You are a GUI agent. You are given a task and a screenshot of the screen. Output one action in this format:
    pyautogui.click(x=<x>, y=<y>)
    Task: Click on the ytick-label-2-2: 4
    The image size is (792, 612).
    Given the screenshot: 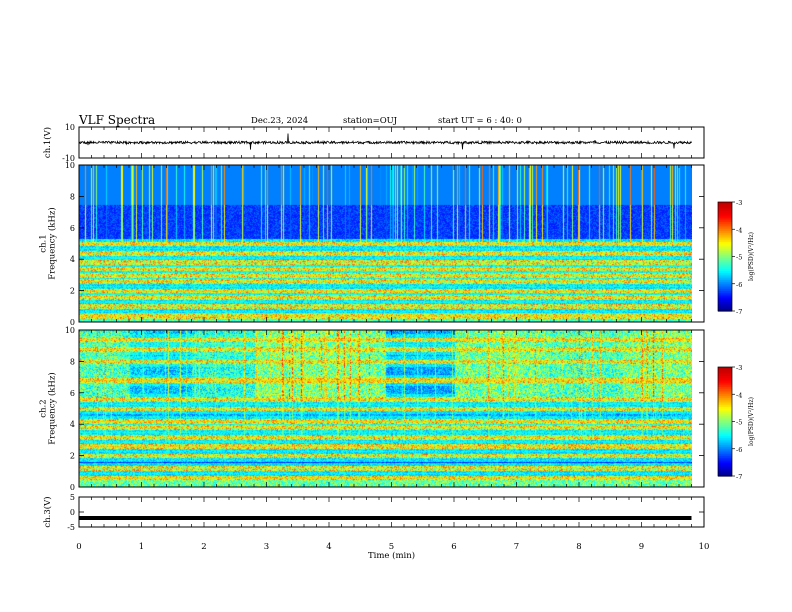 What is the action you would take?
    pyautogui.click(x=72, y=424)
    